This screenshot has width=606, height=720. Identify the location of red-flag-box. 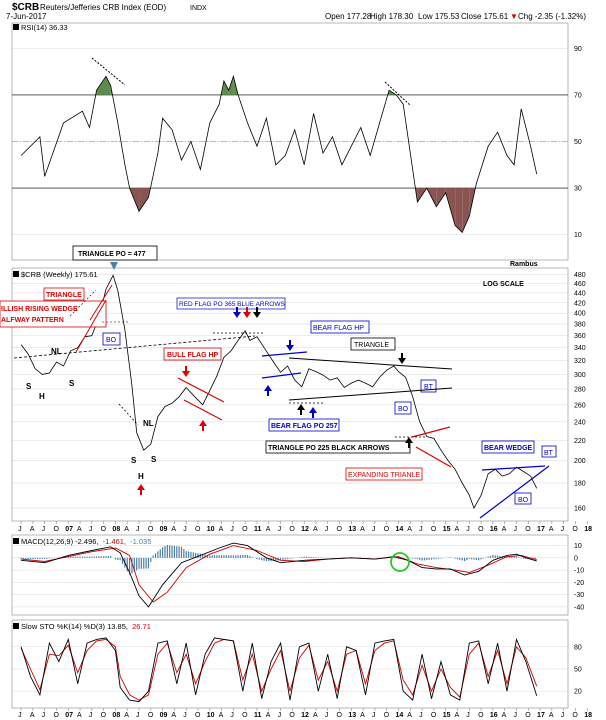
(231, 303).